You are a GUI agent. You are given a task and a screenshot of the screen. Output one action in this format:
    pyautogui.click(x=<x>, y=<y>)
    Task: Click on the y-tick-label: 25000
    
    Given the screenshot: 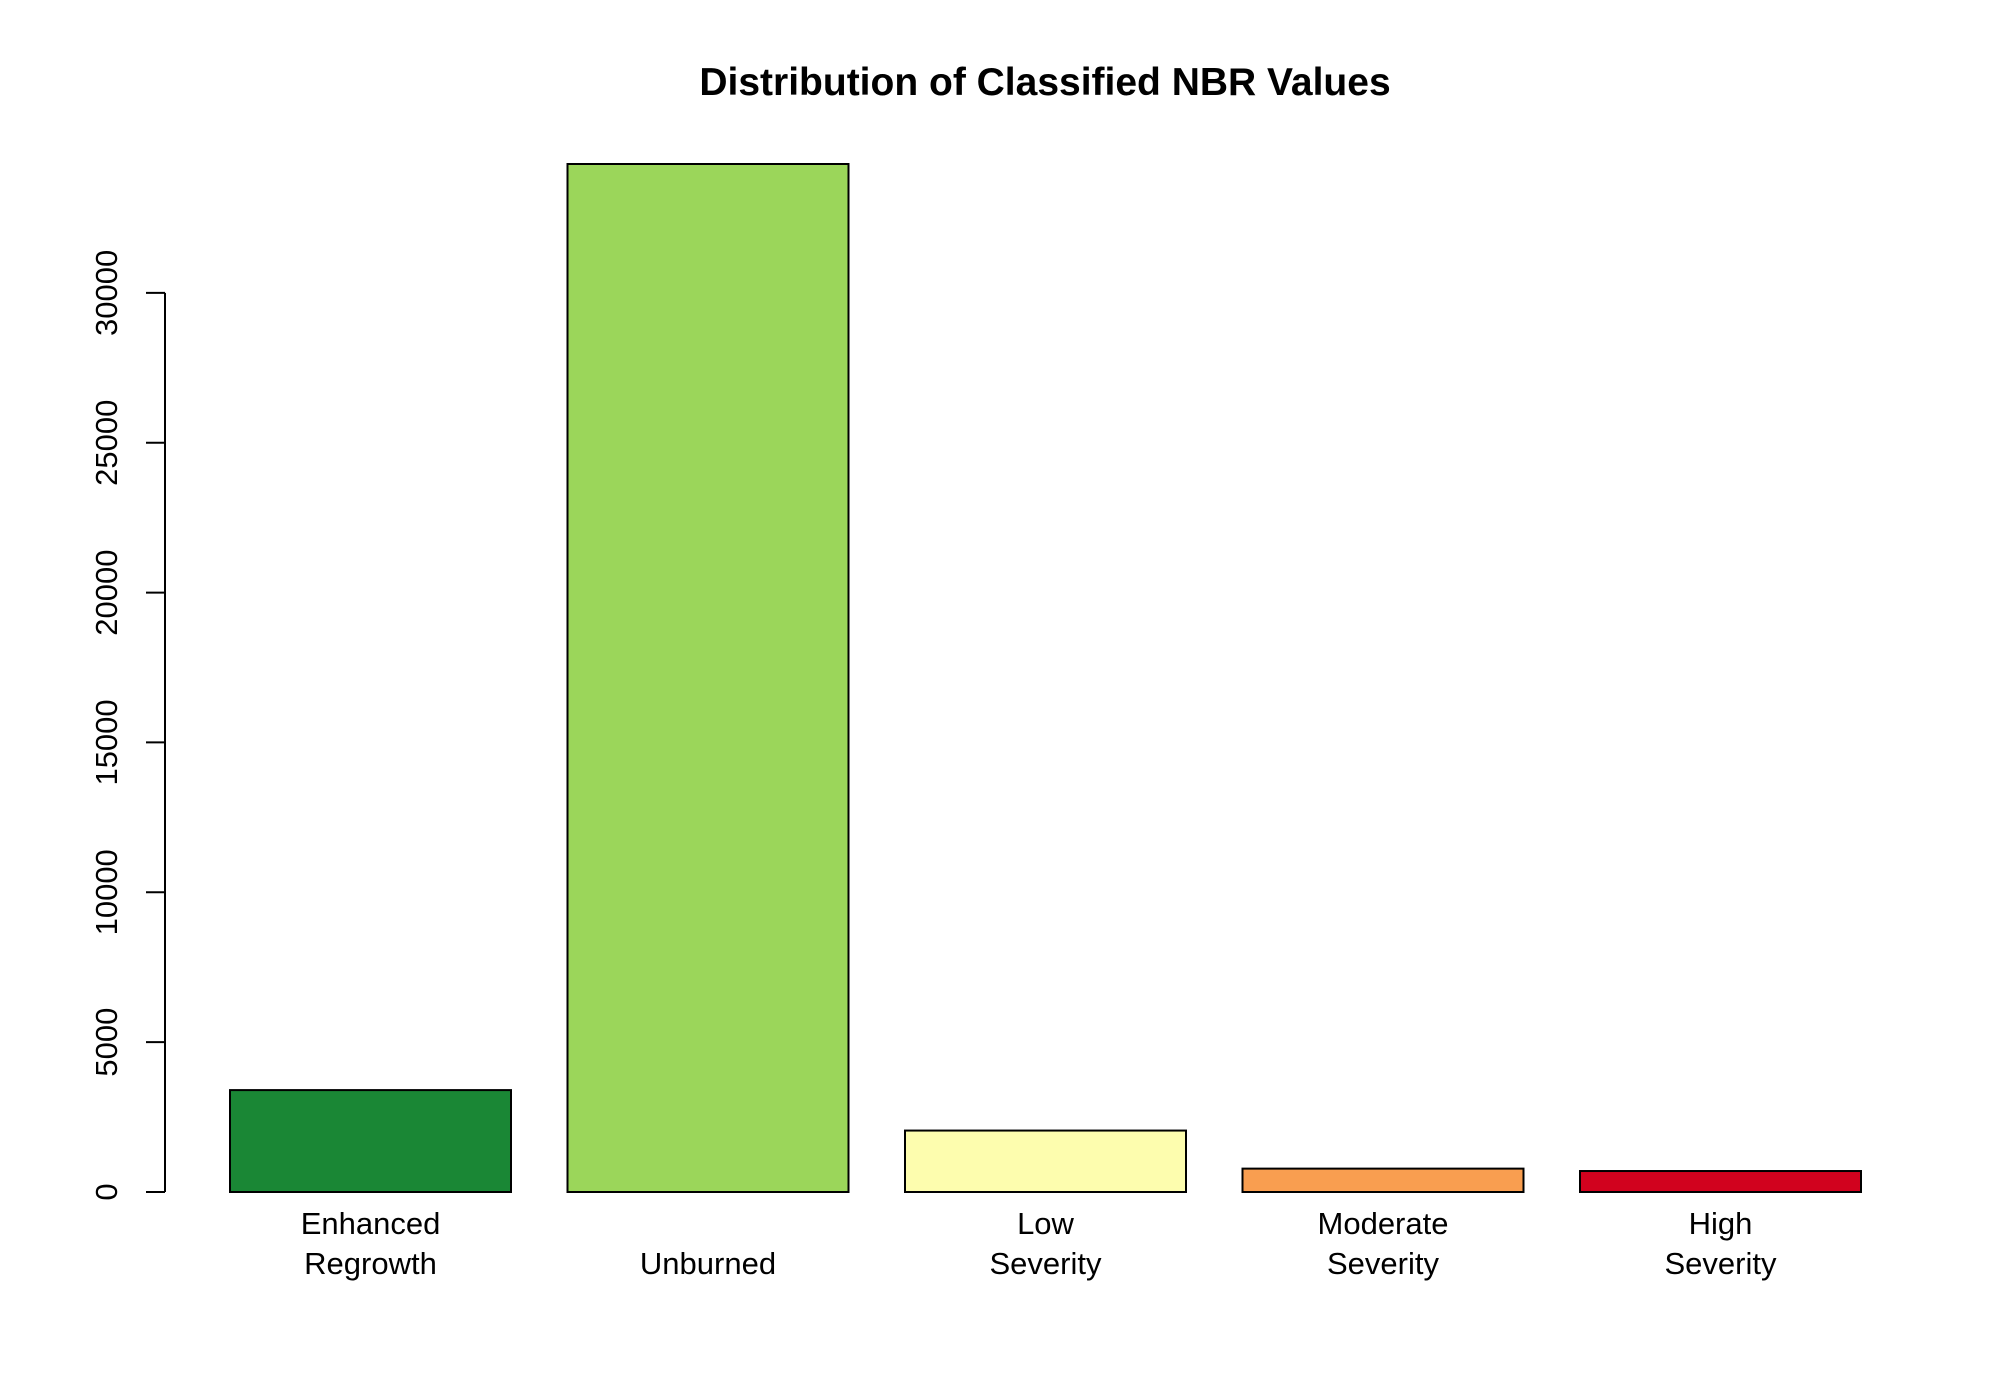 What is the action you would take?
    pyautogui.click(x=106, y=443)
    